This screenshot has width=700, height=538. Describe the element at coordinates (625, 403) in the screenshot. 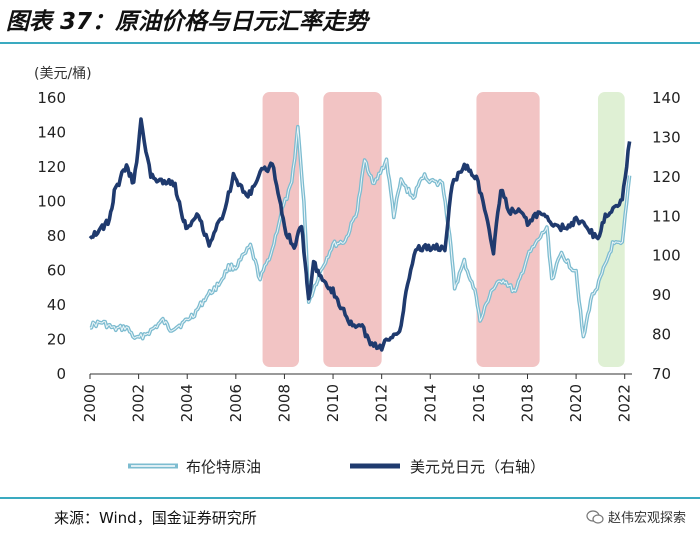

I see `x-tick-2022: 2022` at that location.